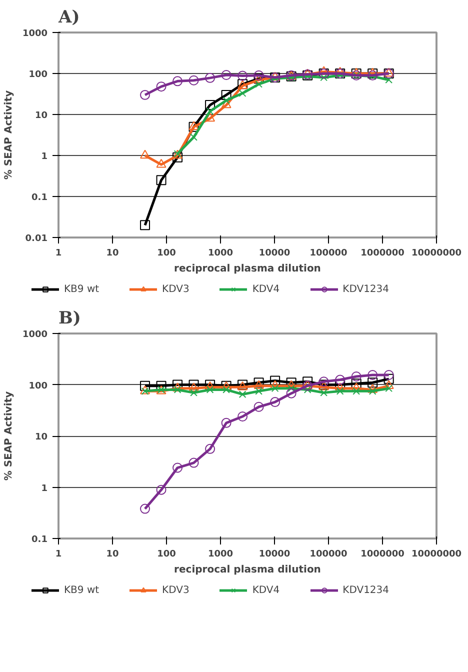 The height and width of the screenshot is (672, 468). Describe the element at coordinates (36, 239) in the screenshot. I see `y-tick-label: 0.01` at that location.